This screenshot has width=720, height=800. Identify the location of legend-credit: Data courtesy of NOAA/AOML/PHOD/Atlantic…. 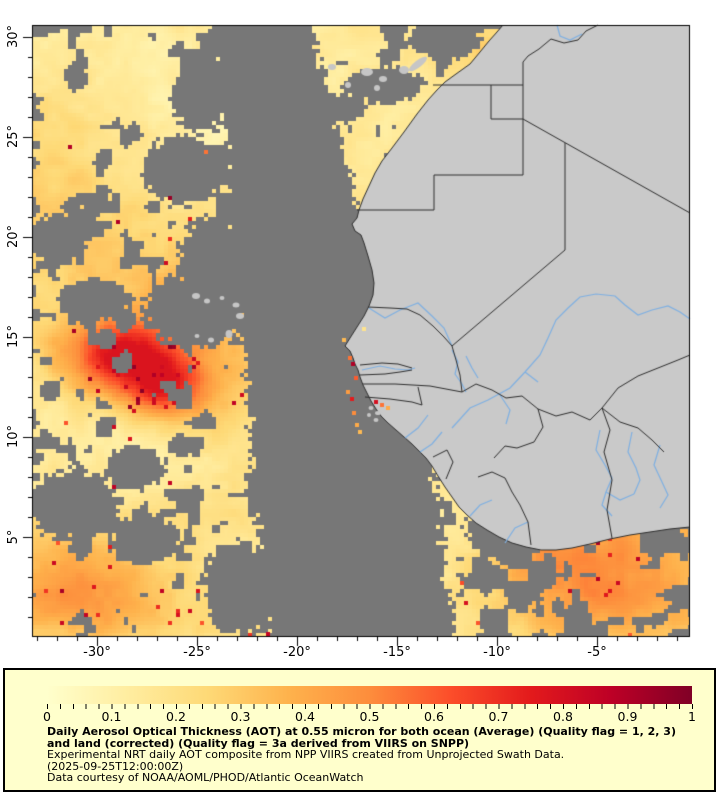
(205, 777).